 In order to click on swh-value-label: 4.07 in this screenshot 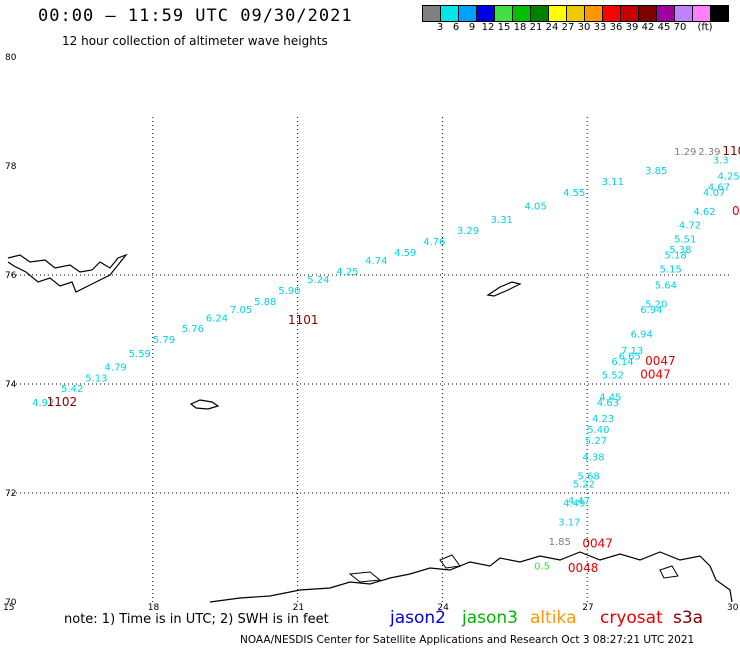, I will do `click(714, 193)`.